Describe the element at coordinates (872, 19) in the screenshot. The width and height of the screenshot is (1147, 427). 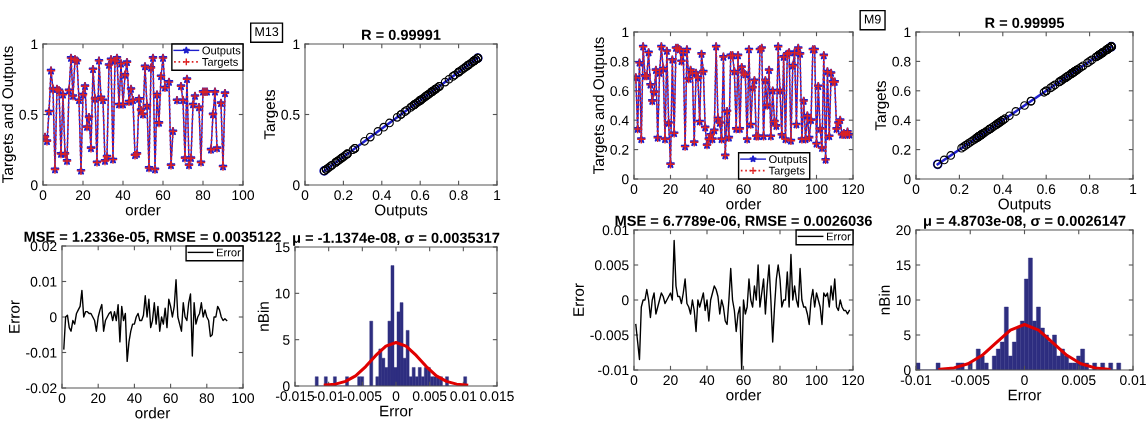
I see `text: M9` at that location.